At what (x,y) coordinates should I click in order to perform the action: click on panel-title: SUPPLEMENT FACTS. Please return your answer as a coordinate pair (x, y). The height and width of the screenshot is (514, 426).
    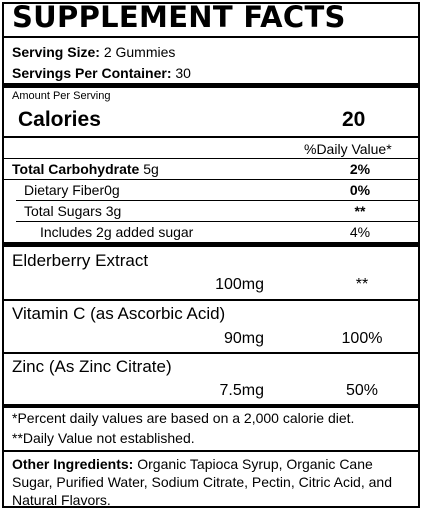
    Looking at the image, I should click on (179, 17).